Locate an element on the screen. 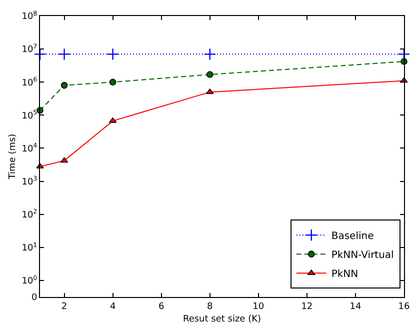  x-tick-label: 14 is located at coordinates (356, 307).